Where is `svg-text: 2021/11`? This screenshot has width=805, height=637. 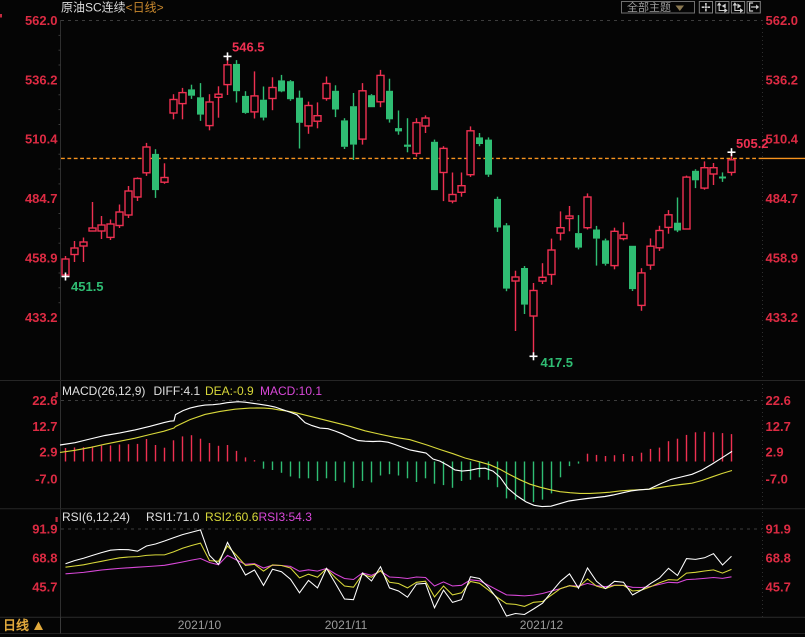
svg-text: 2021/11 is located at coordinates (346, 625).